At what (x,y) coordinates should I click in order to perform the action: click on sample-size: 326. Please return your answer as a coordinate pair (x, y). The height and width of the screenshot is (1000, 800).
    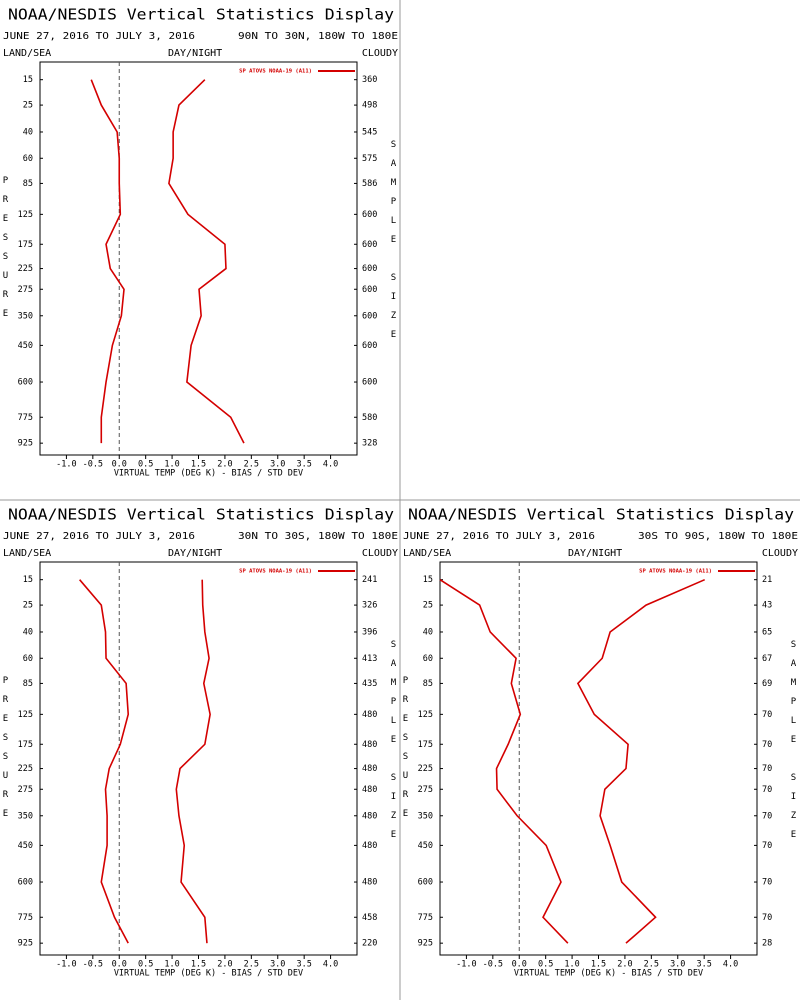
    Looking at the image, I should click on (369, 606).